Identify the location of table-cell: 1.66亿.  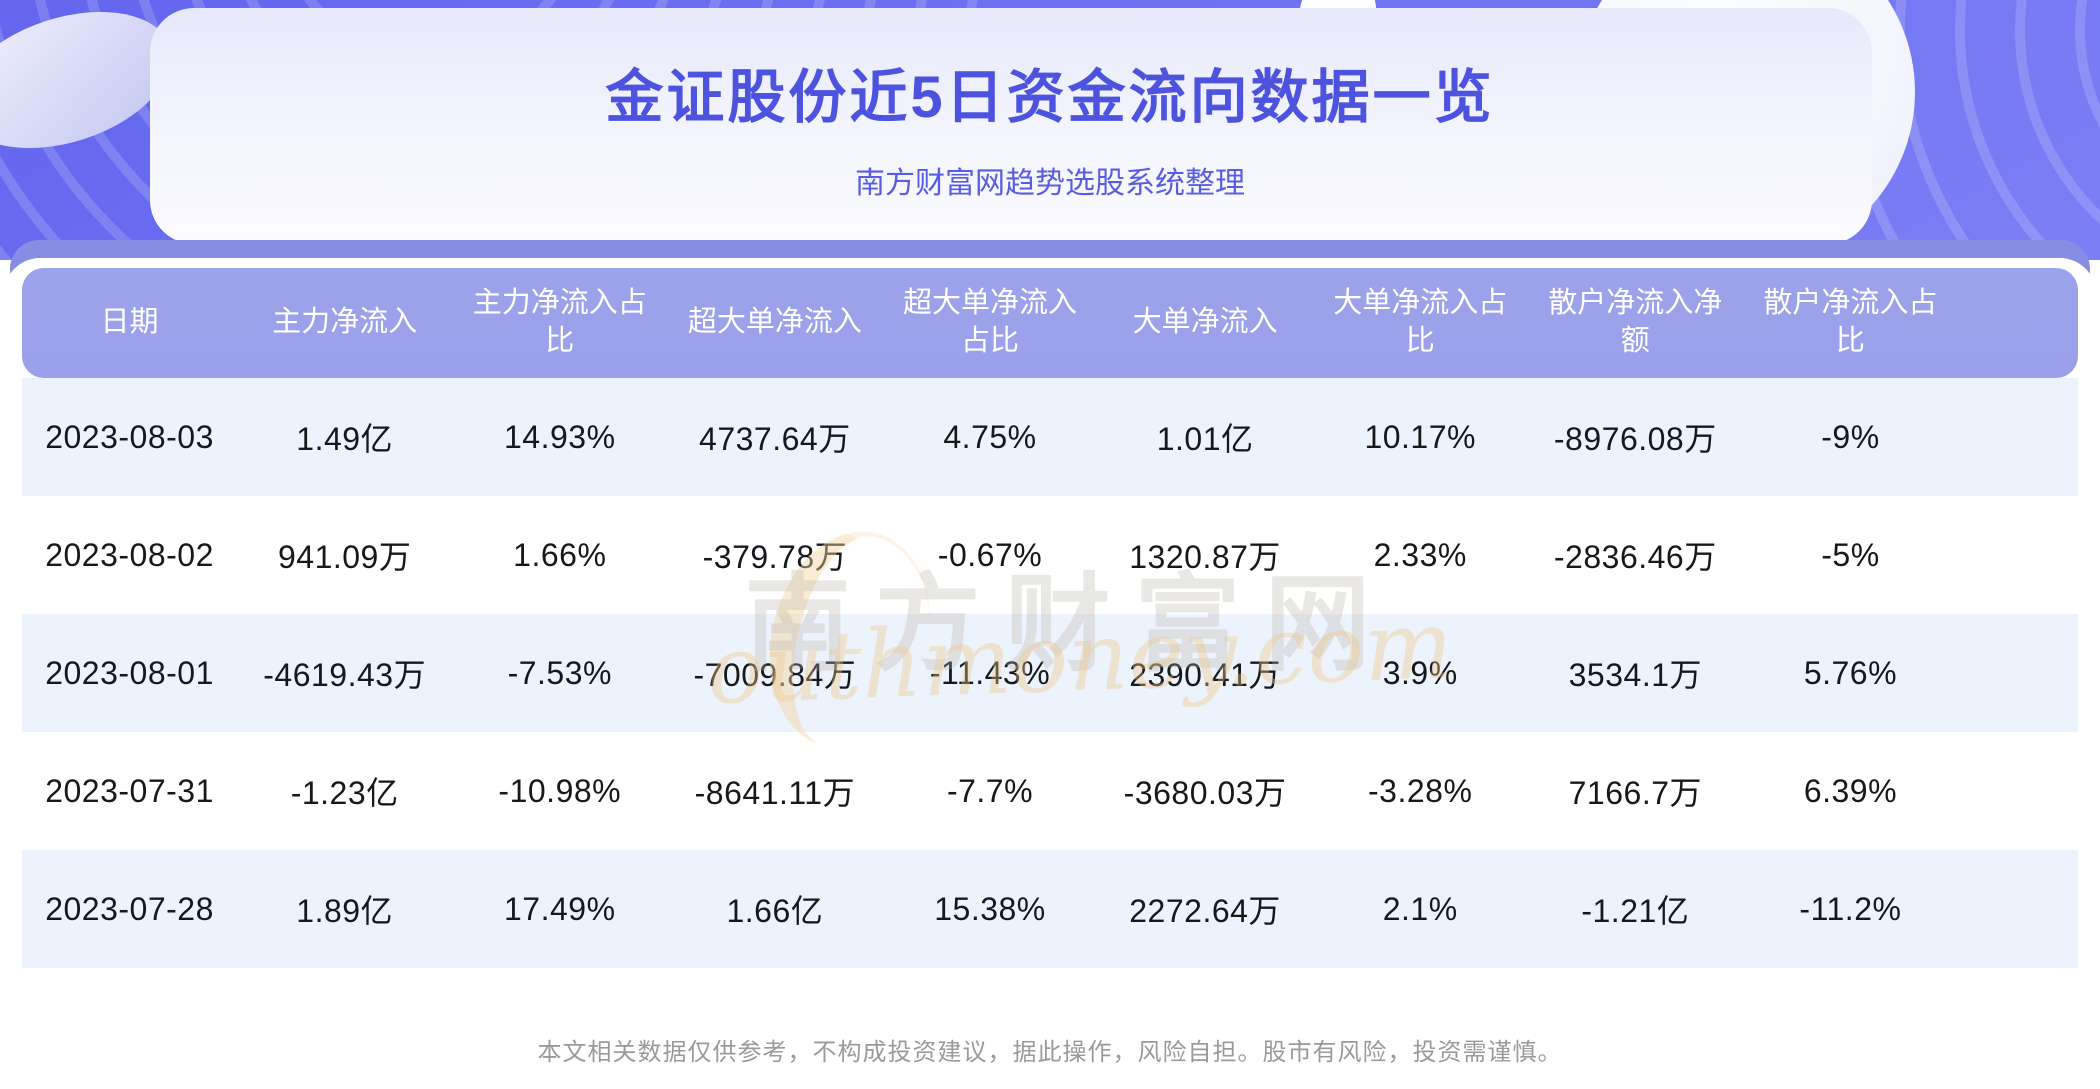
(775, 911).